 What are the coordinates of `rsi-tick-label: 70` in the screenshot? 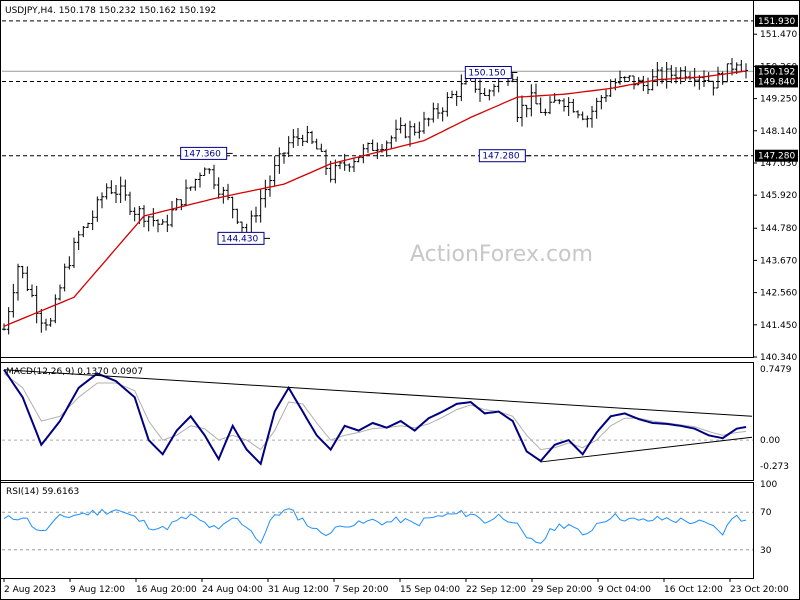 It's located at (766, 513).